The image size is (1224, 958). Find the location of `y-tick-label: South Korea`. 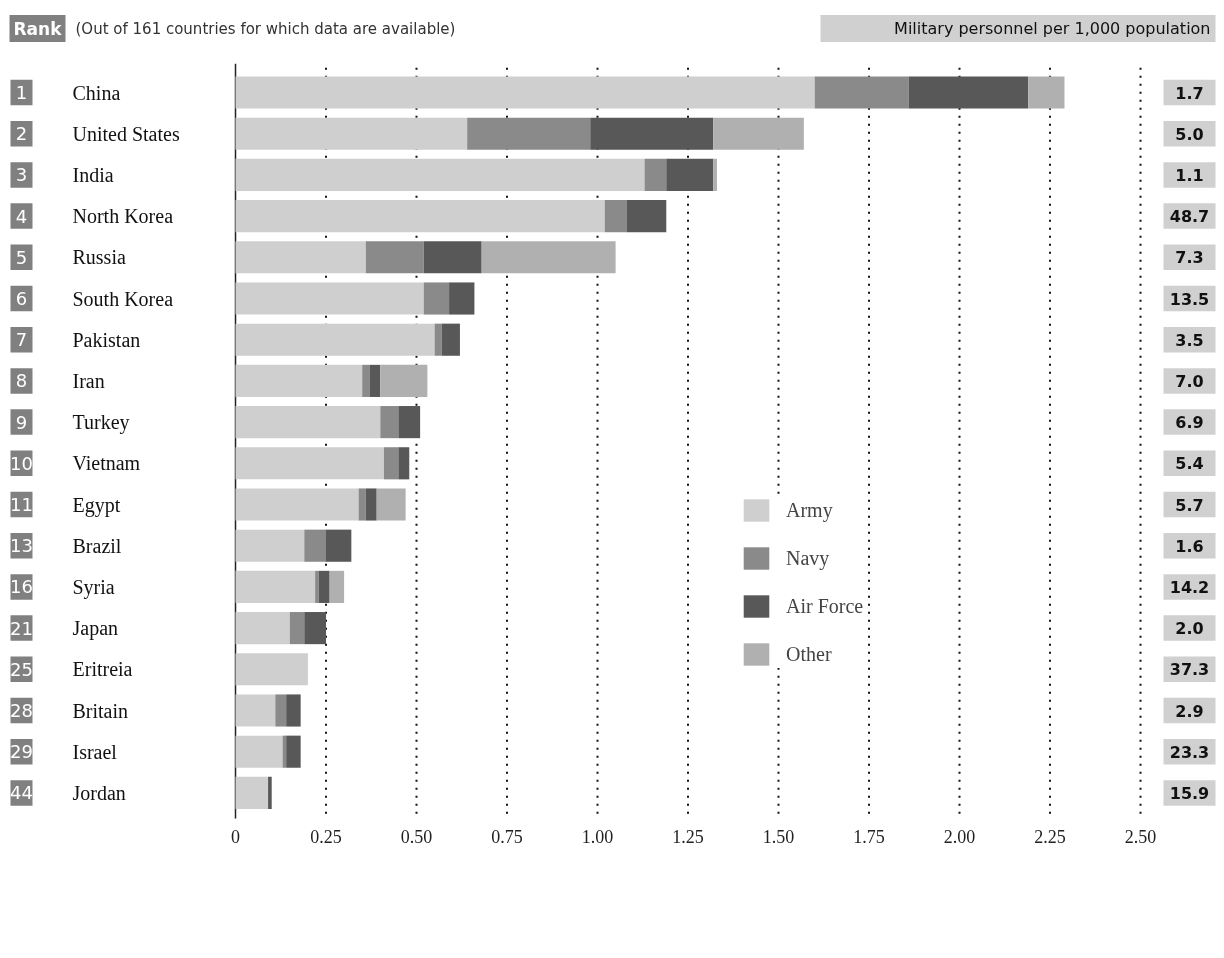

y-tick-label: South Korea is located at coordinates (123, 298).